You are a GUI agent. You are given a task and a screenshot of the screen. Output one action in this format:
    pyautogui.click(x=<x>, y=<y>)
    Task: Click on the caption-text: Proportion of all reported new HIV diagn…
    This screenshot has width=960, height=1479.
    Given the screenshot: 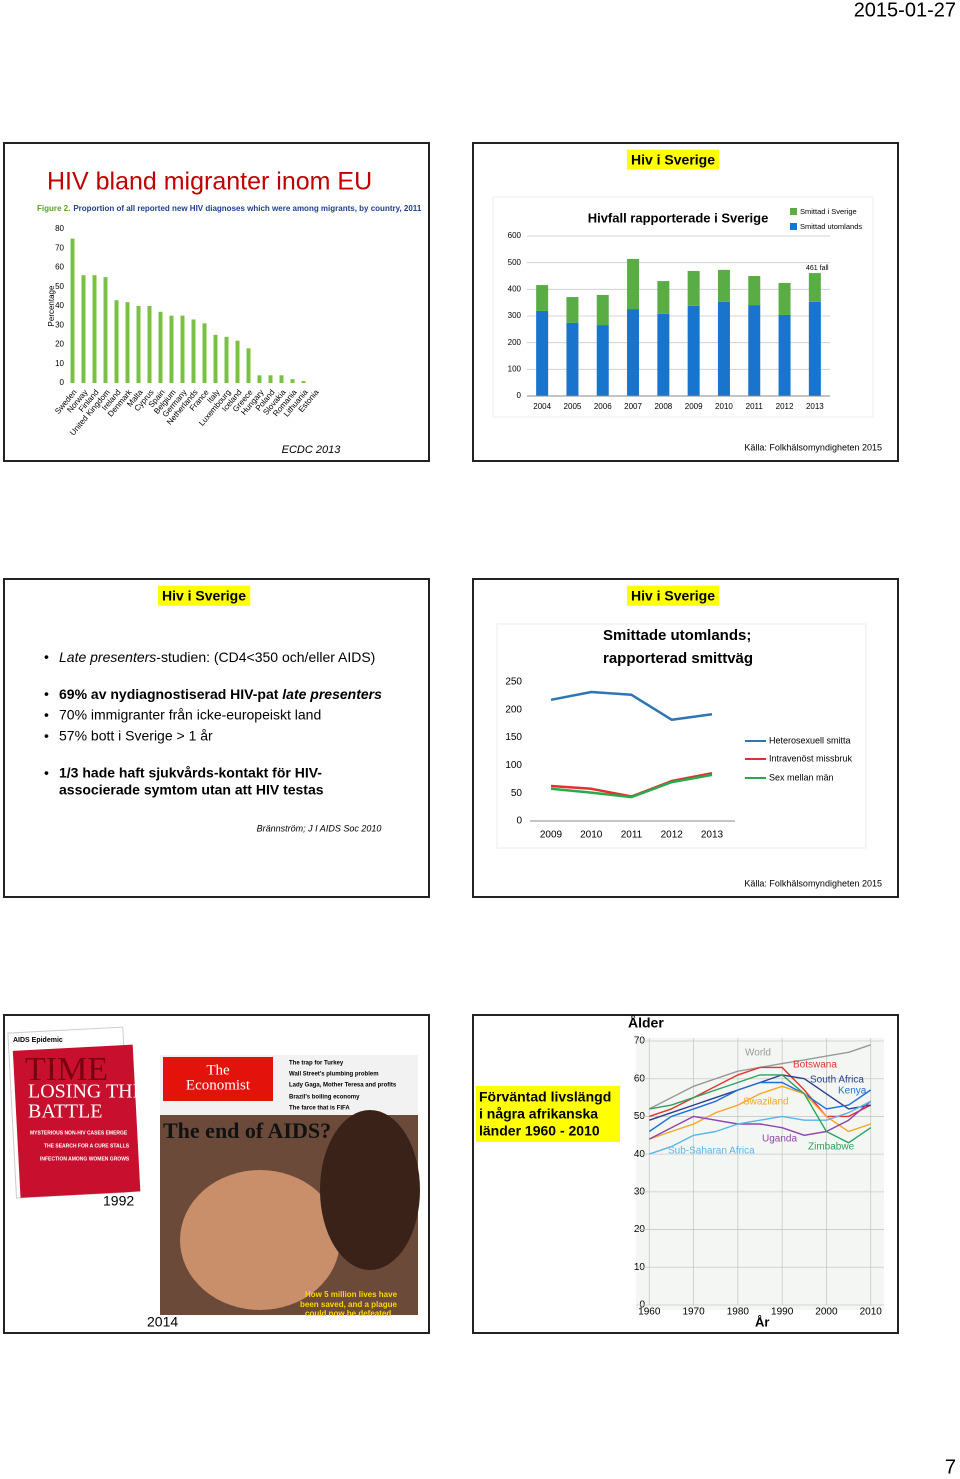 What is the action you would take?
    pyautogui.click(x=247, y=208)
    